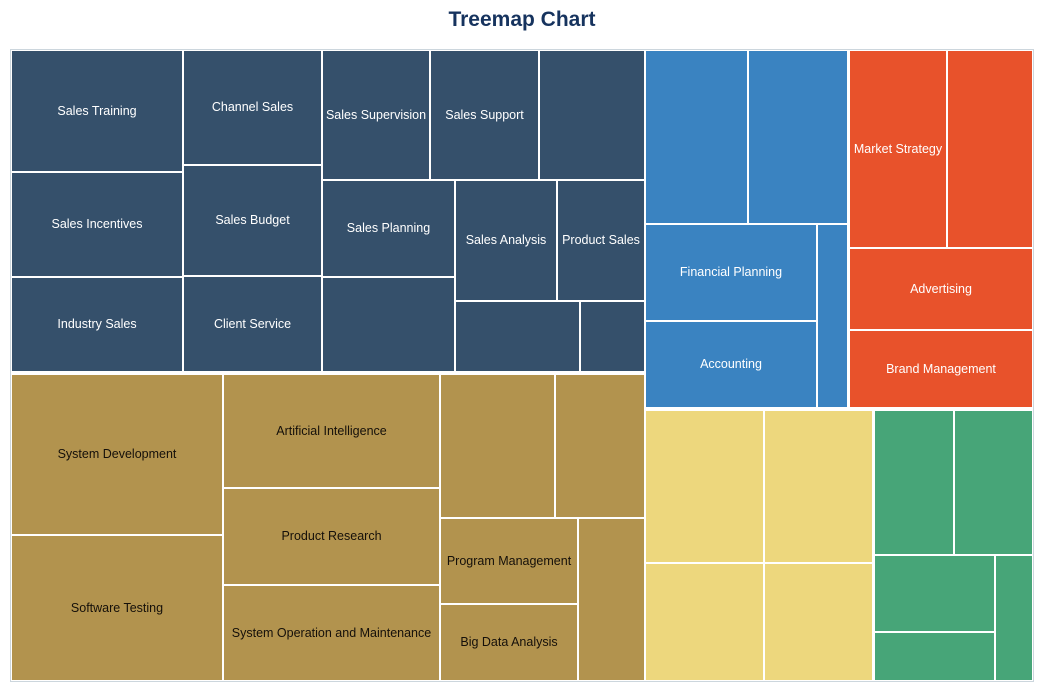 This screenshot has height=688, width=1044. I want to click on treemap-cell-system-operation-and-maintenance: System Operation and Maintenance, so click(331, 633).